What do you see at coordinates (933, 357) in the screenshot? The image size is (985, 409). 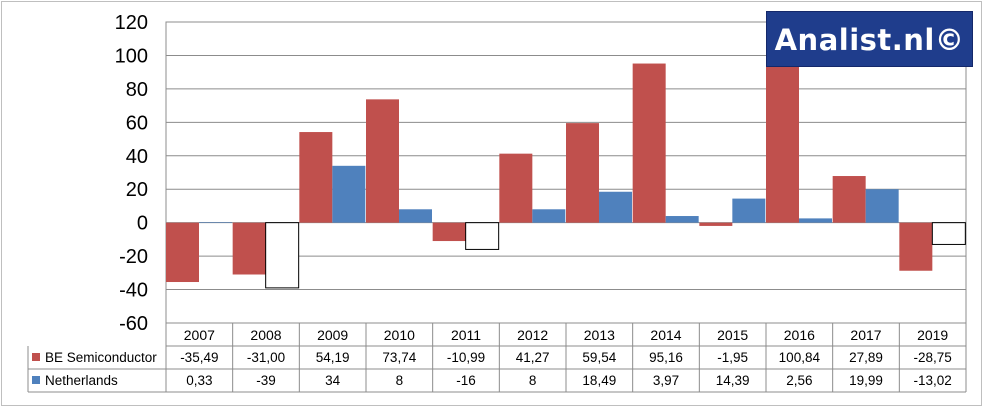 I see `data-value: -28,75` at bounding box center [933, 357].